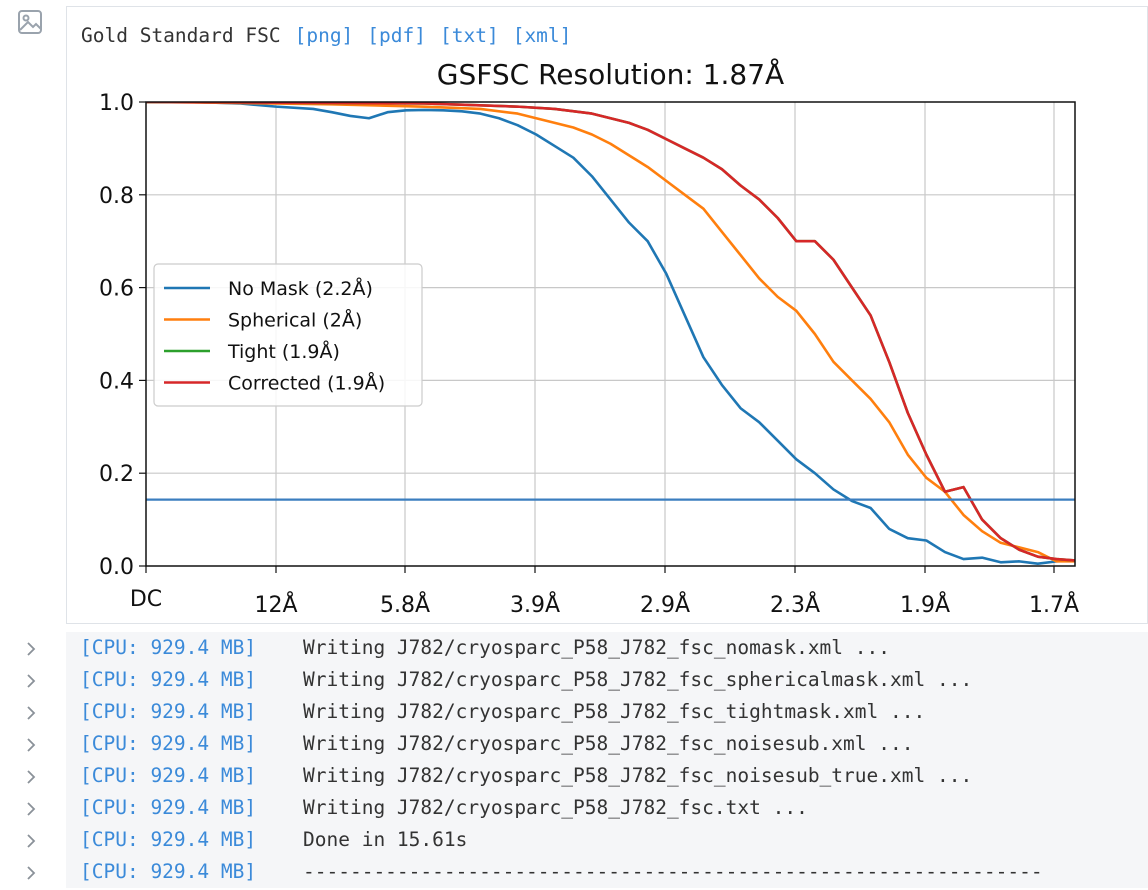 The height and width of the screenshot is (890, 1148). What do you see at coordinates (116, 474) in the screenshot?
I see `y-tick-label: 0.2` at bounding box center [116, 474].